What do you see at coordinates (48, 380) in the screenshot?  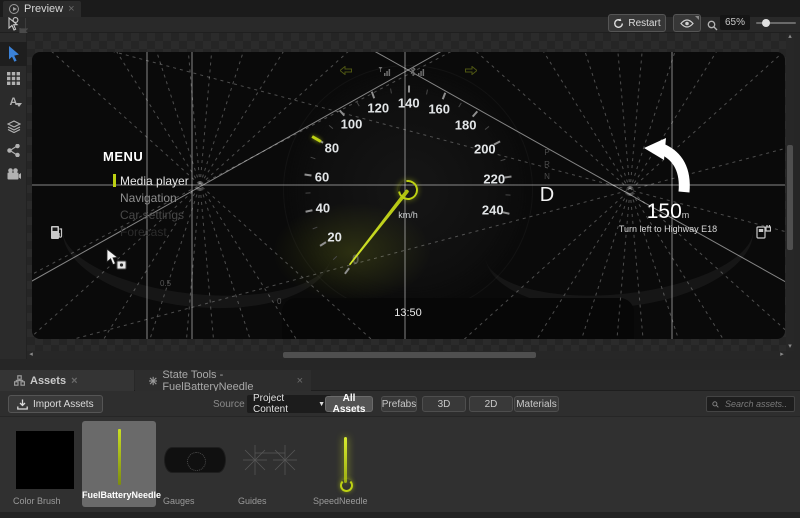 I see `tab-assets-label: Assets` at bounding box center [48, 380].